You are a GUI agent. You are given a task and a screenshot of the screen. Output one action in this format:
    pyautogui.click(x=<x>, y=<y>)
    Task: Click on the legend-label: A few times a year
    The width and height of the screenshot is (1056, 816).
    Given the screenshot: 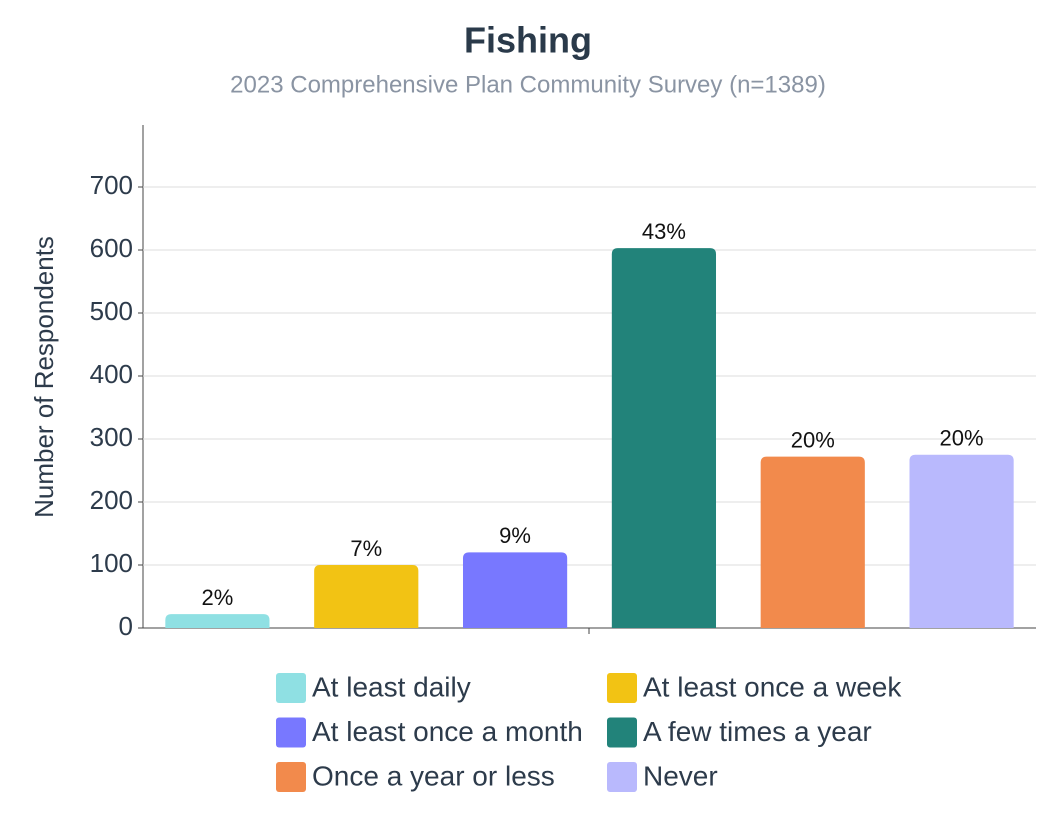 What is the action you would take?
    pyautogui.click(x=757, y=731)
    